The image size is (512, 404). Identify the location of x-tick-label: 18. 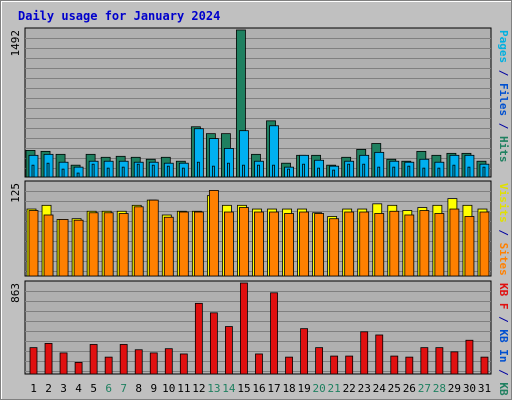
(288, 388).